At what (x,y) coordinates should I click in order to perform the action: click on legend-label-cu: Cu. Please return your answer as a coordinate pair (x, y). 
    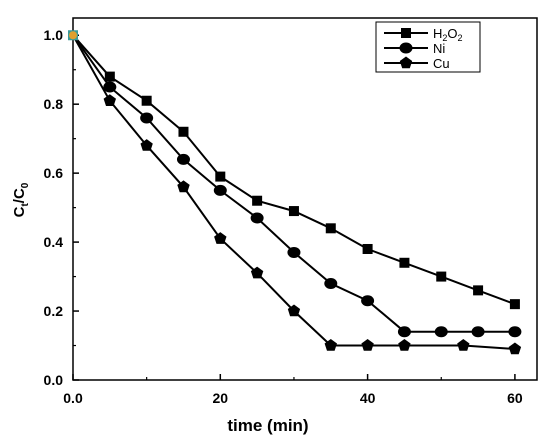
    Looking at the image, I should click on (441, 63).